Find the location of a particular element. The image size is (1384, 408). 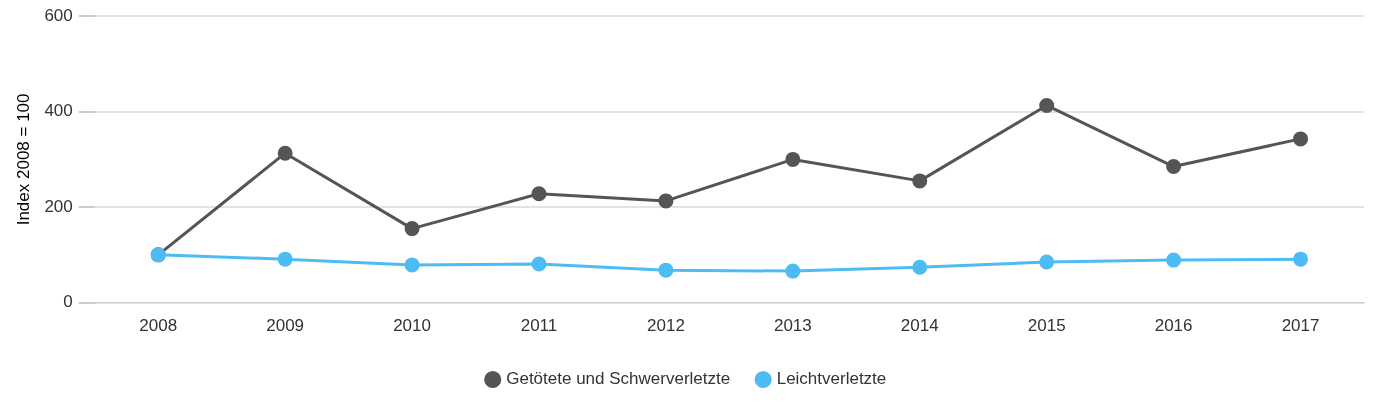

x-tick-label: 2014 is located at coordinates (919, 326).